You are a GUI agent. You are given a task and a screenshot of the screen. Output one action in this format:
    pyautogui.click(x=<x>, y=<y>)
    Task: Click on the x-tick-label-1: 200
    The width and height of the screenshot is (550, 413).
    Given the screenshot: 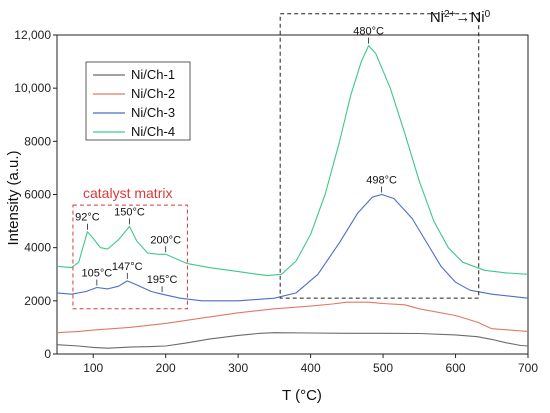 What is the action you would take?
    pyautogui.click(x=166, y=368)
    